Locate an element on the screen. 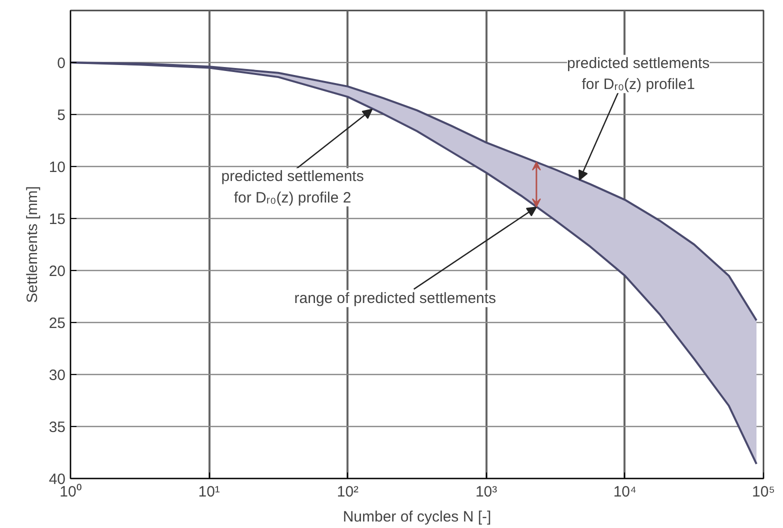  y-tick-label: 0 is located at coordinates (61, 63).